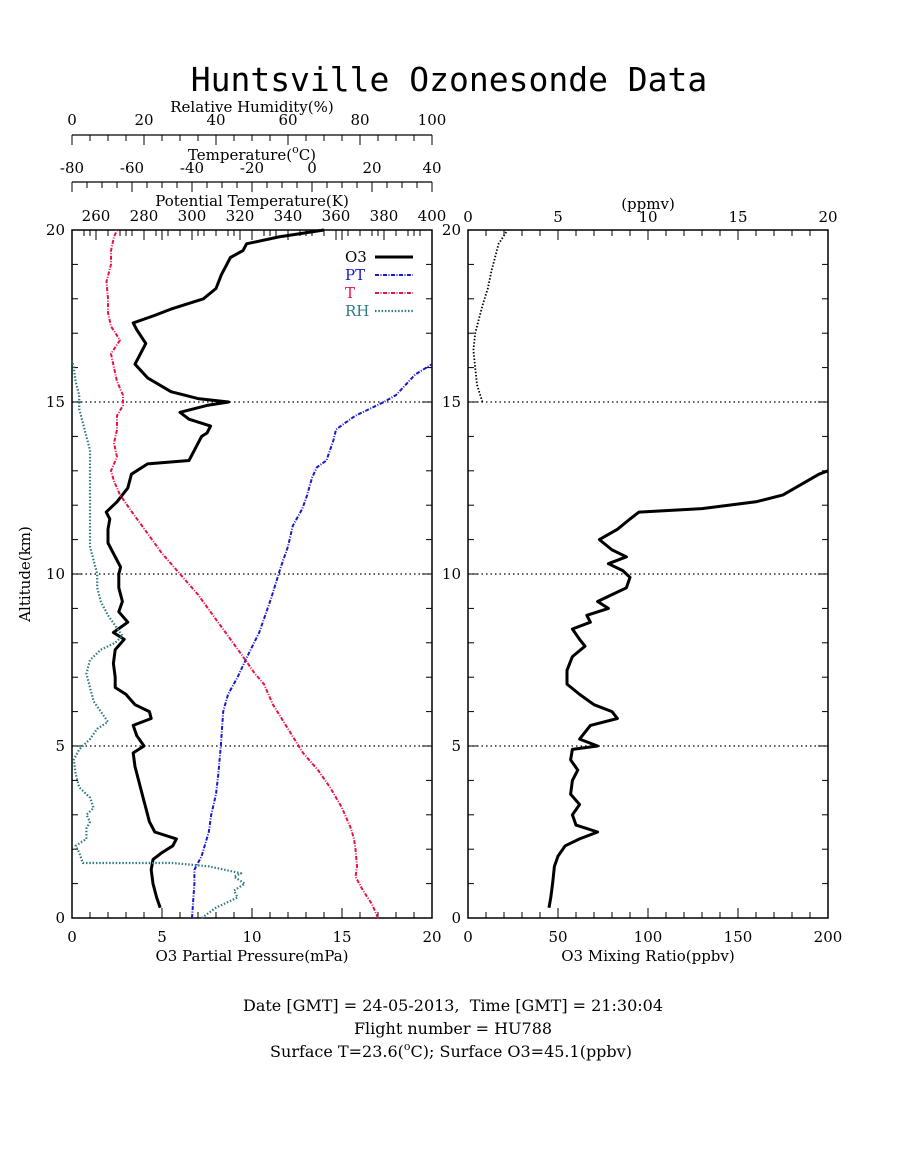  What do you see at coordinates (287, 120) in the screenshot?
I see `top-axis-tick-label: 60` at bounding box center [287, 120].